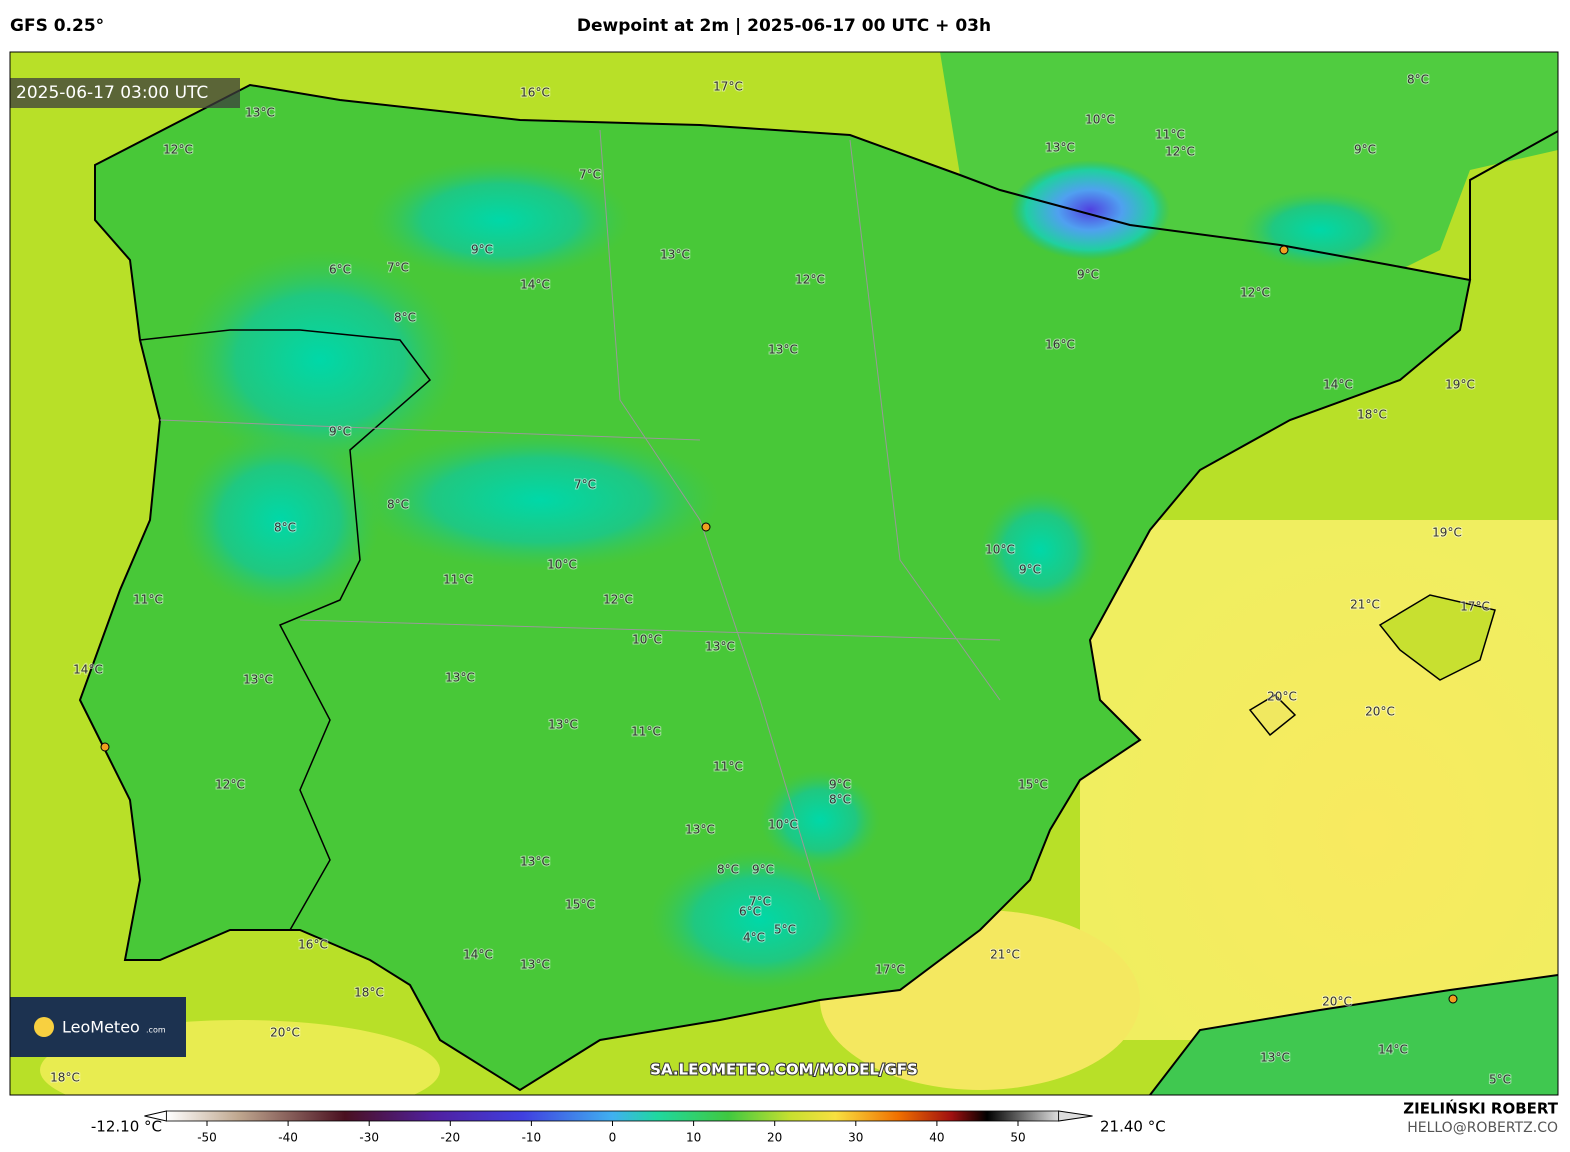 The width and height of the screenshot is (1570, 1152). I want to click on colorbar-max: 21.40 °C, so click(1133, 1127).